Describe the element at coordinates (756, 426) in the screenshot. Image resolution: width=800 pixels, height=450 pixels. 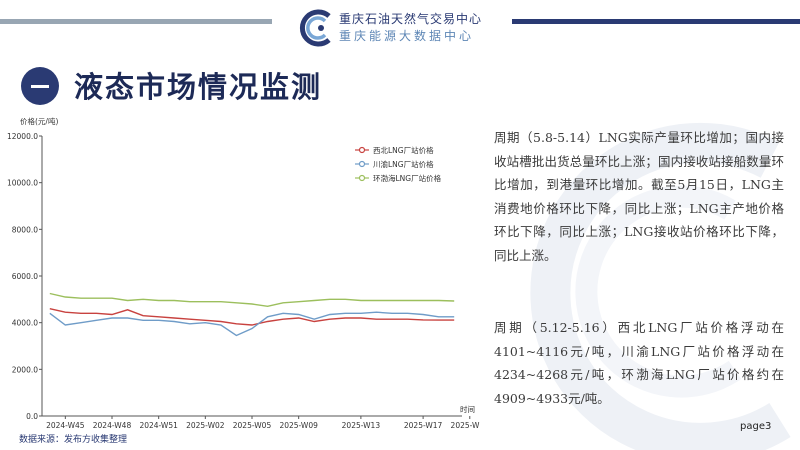
I see `page-number: page3` at that location.